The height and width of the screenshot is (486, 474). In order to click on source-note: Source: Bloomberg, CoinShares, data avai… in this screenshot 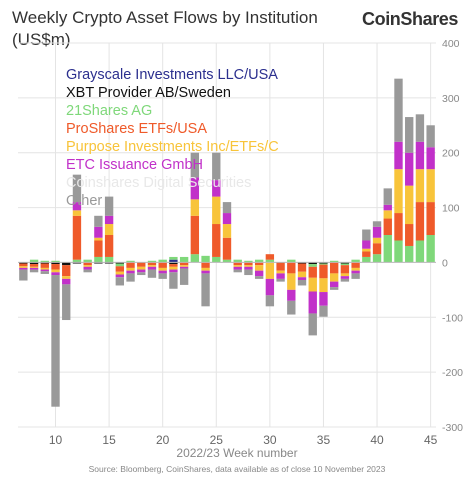, I will do `click(237, 469)`.